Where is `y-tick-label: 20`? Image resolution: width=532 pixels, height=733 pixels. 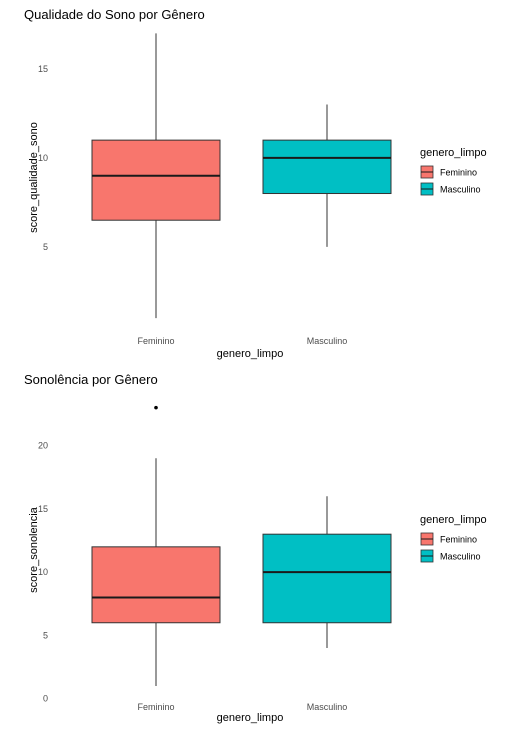
y-tick-label: 20 is located at coordinates (43, 446).